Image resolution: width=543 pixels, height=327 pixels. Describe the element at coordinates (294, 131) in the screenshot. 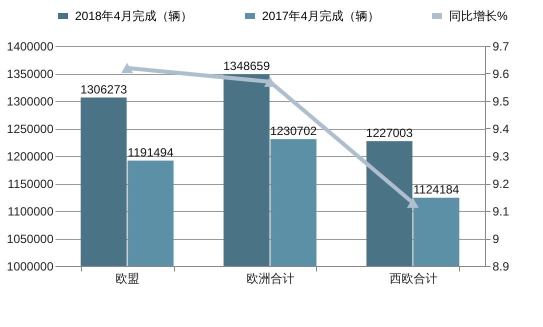

I see `data-label: 1230702` at that location.